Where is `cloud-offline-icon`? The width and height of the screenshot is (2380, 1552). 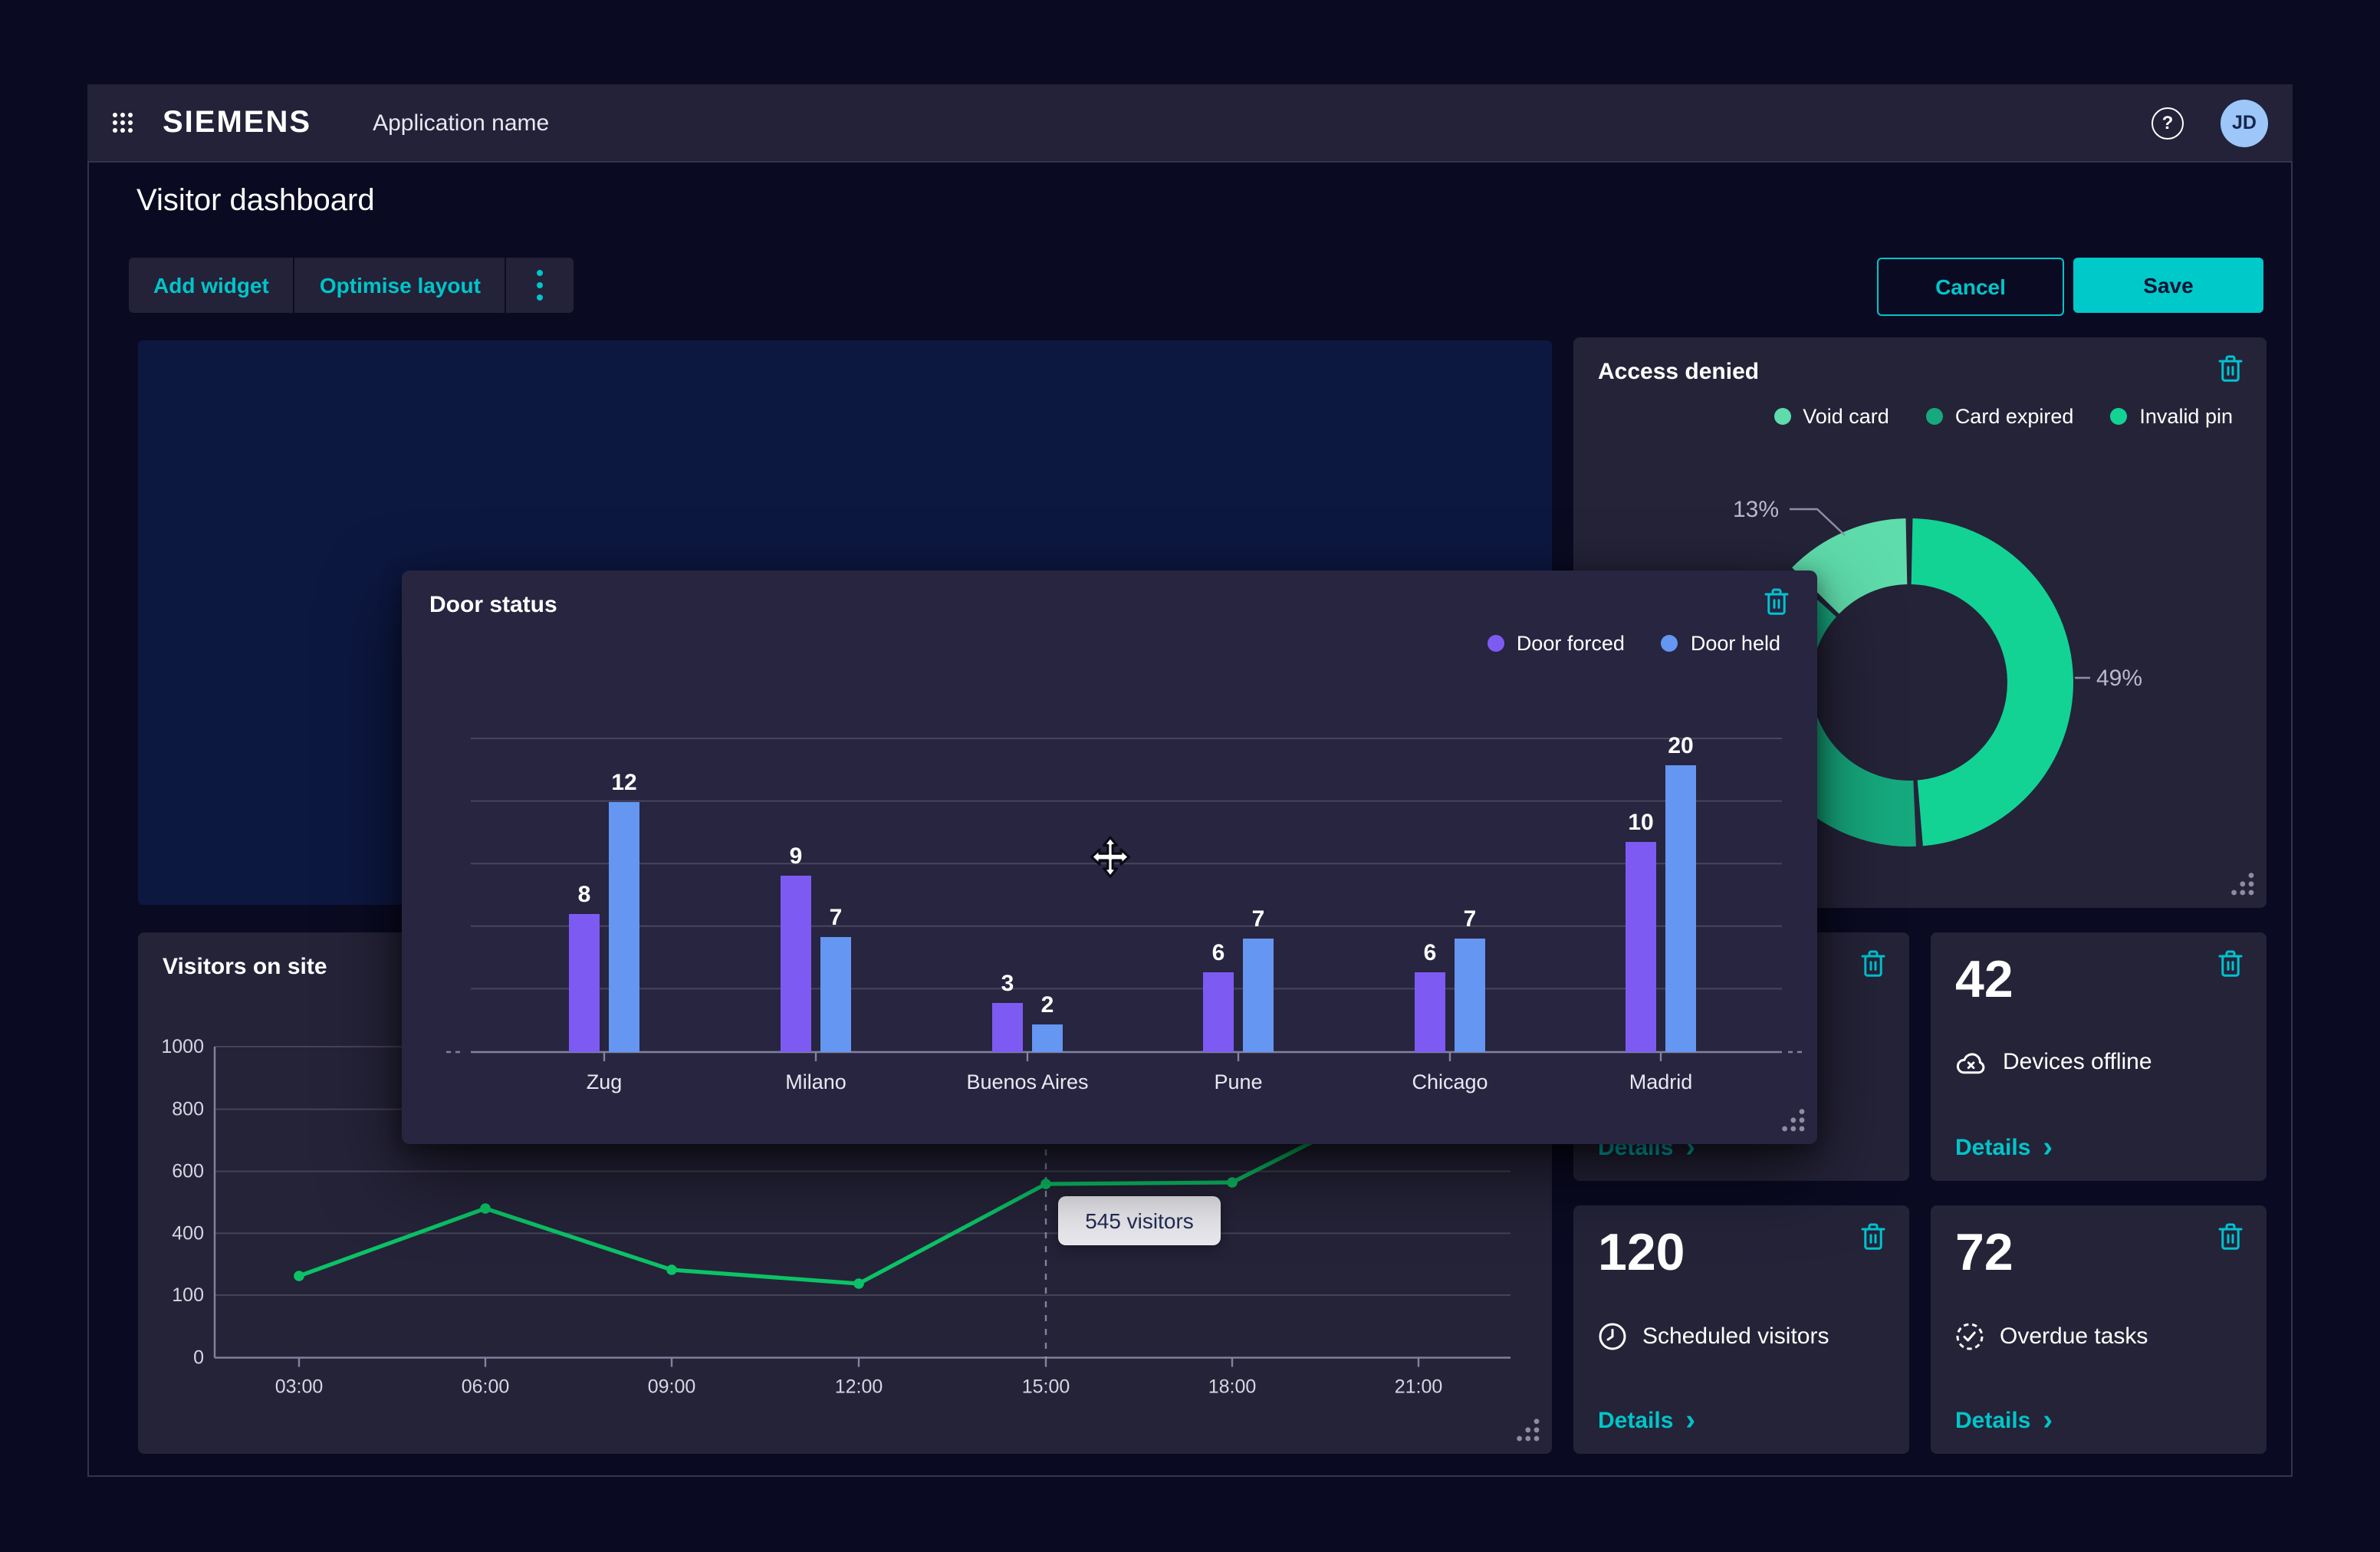
cloud-offline-icon is located at coordinates (1971, 1063).